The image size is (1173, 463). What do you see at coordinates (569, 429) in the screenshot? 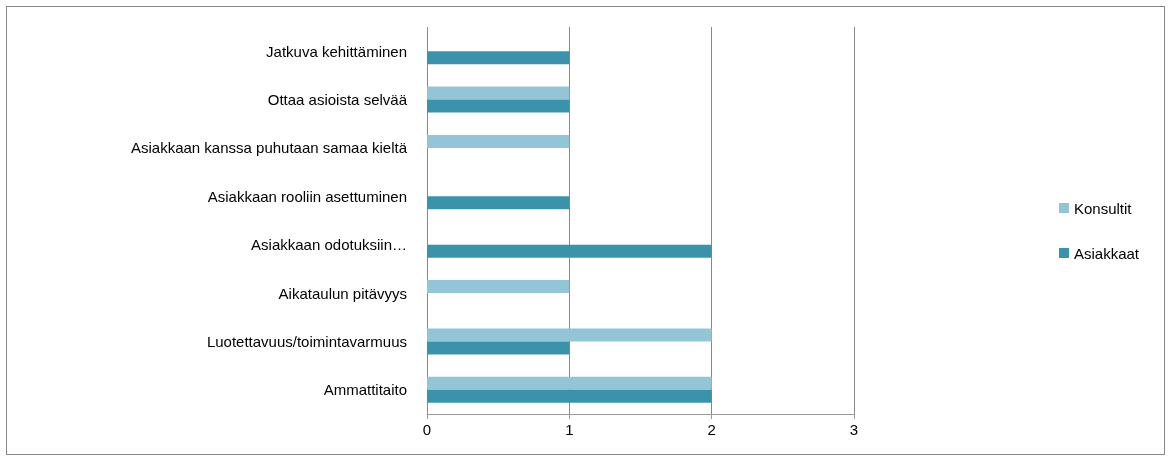
I see `x-tick-label: 1` at bounding box center [569, 429].